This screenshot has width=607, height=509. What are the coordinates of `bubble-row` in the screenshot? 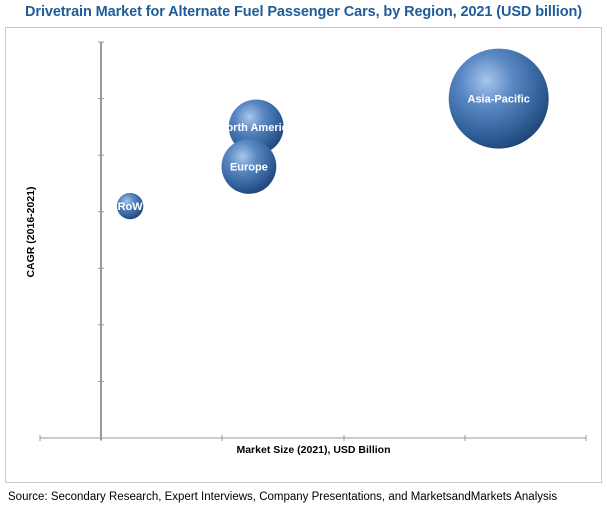 It's located at (130, 206).